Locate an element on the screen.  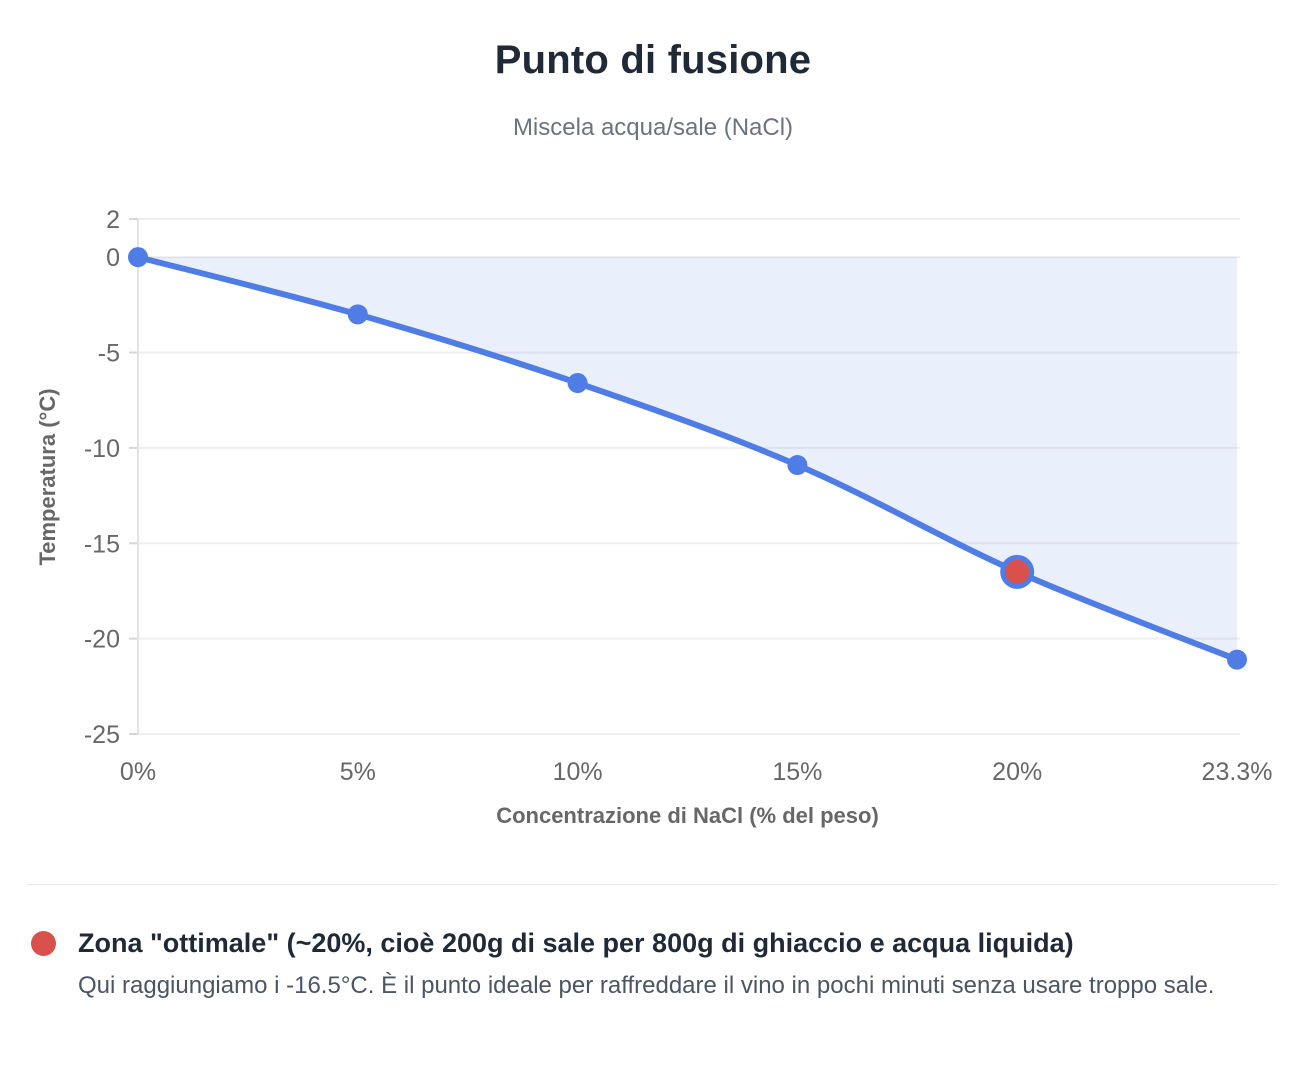
y-tick-label: -20 is located at coordinates (102, 640).